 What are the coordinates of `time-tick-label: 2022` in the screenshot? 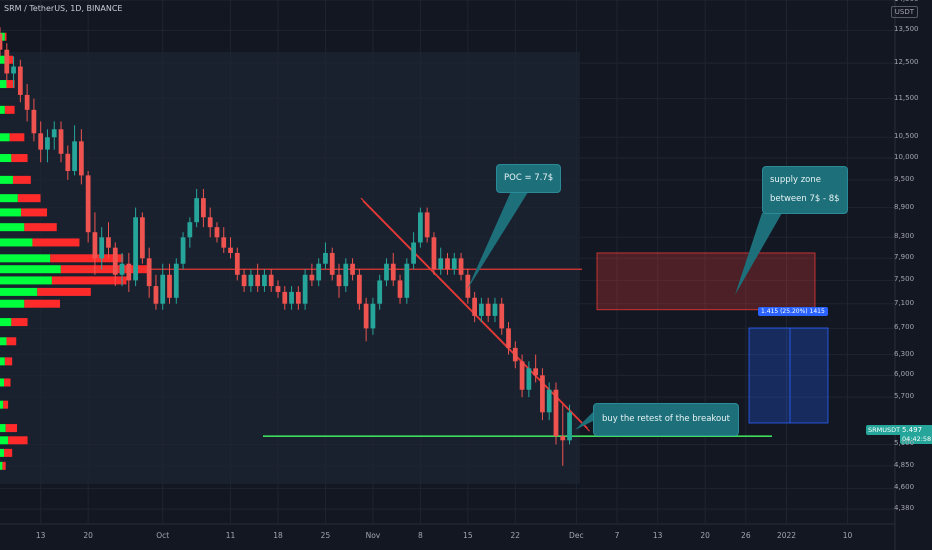 It's located at (786, 535).